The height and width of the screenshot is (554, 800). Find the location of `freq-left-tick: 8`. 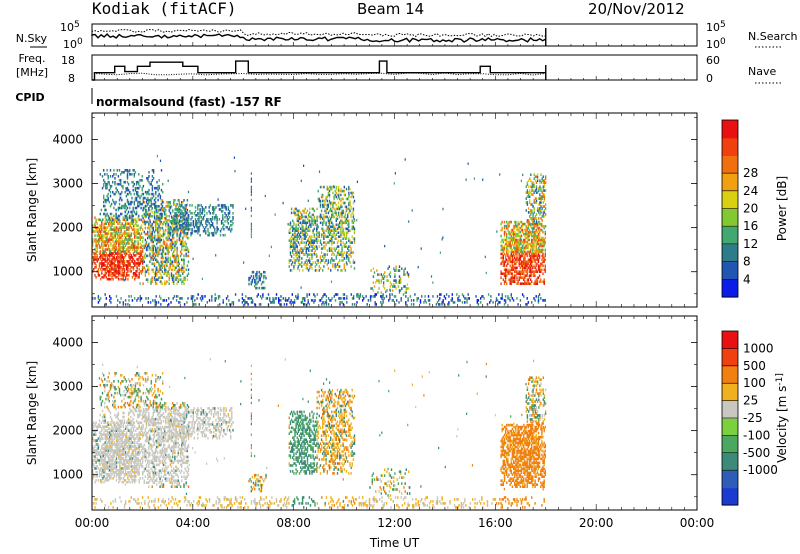

freq-left-tick: 8 is located at coordinates (71, 78).